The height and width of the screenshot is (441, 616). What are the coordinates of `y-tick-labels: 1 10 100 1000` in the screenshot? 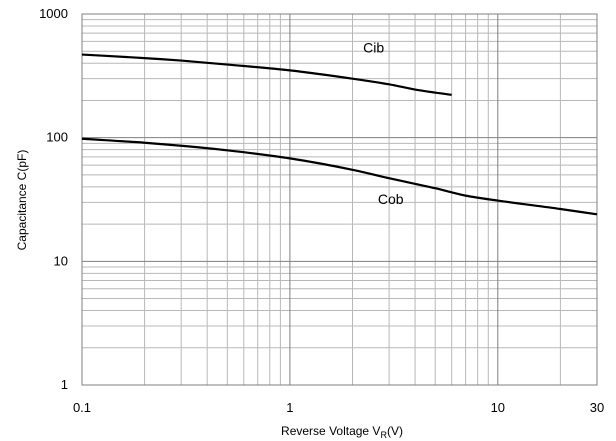 It's located at (53, 199).